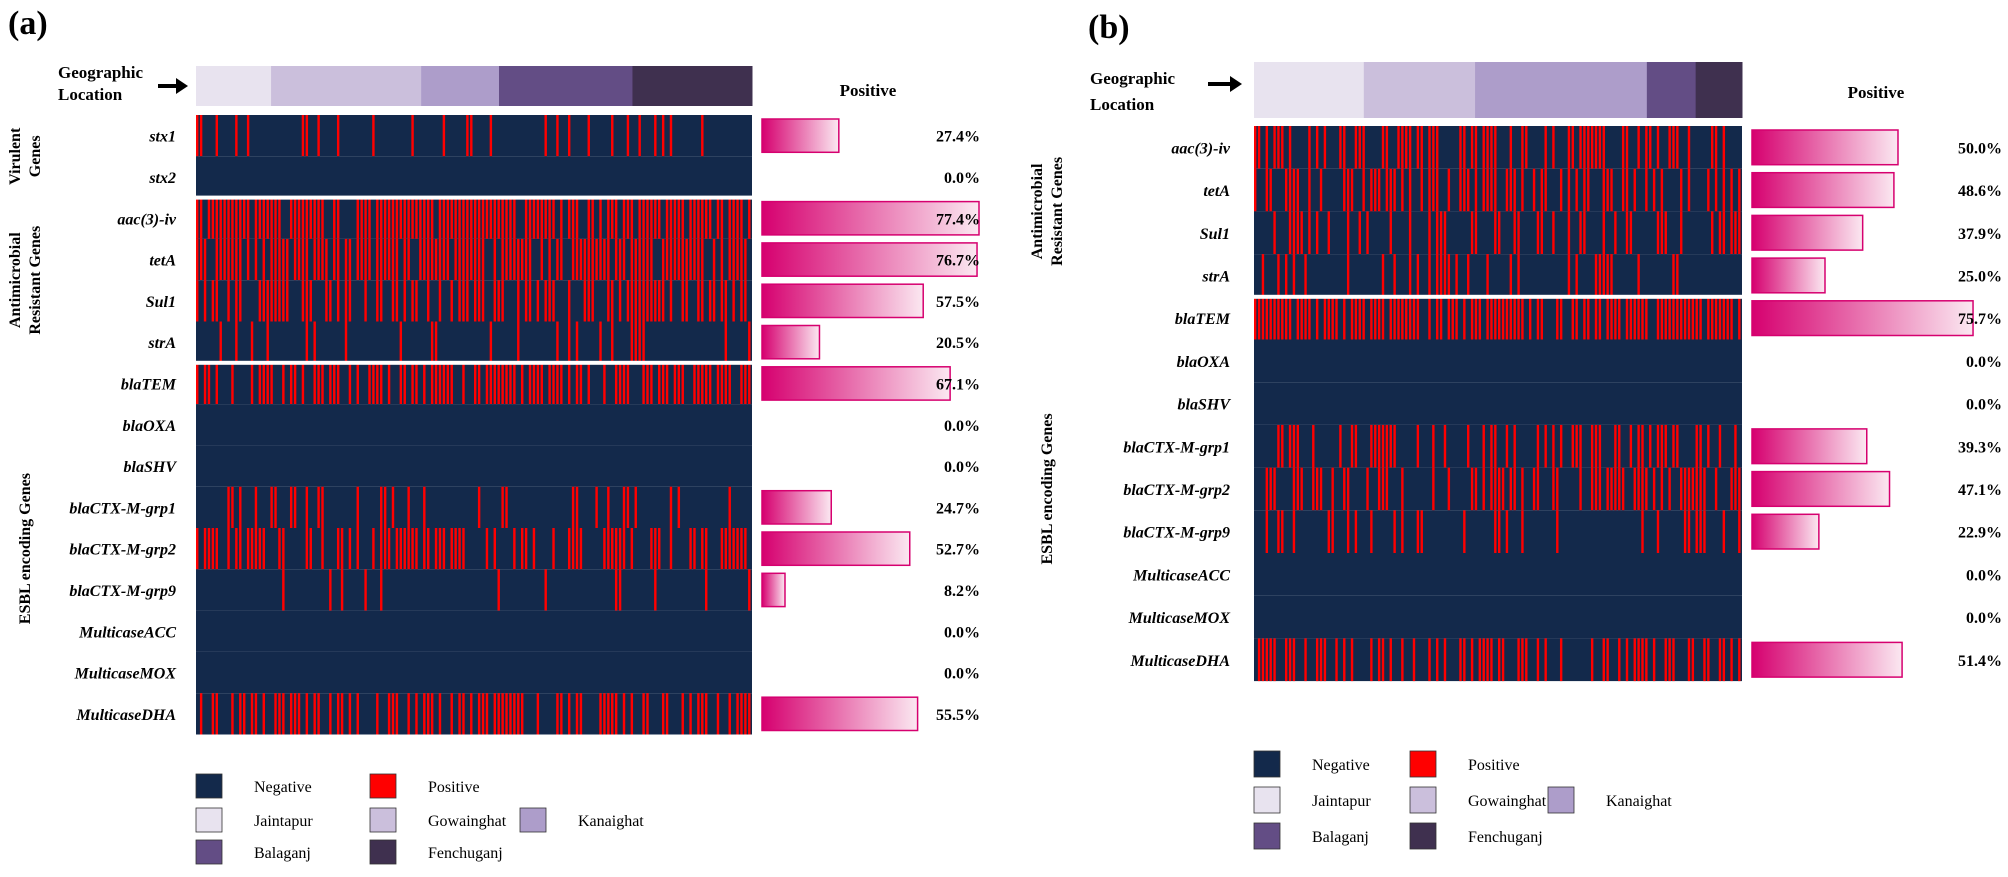  I want to click on positive-bar-blaTEM, so click(1862, 318).